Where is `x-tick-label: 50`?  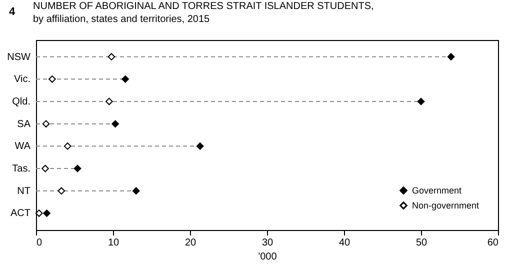
x-tick-label: 50 is located at coordinates (422, 243).